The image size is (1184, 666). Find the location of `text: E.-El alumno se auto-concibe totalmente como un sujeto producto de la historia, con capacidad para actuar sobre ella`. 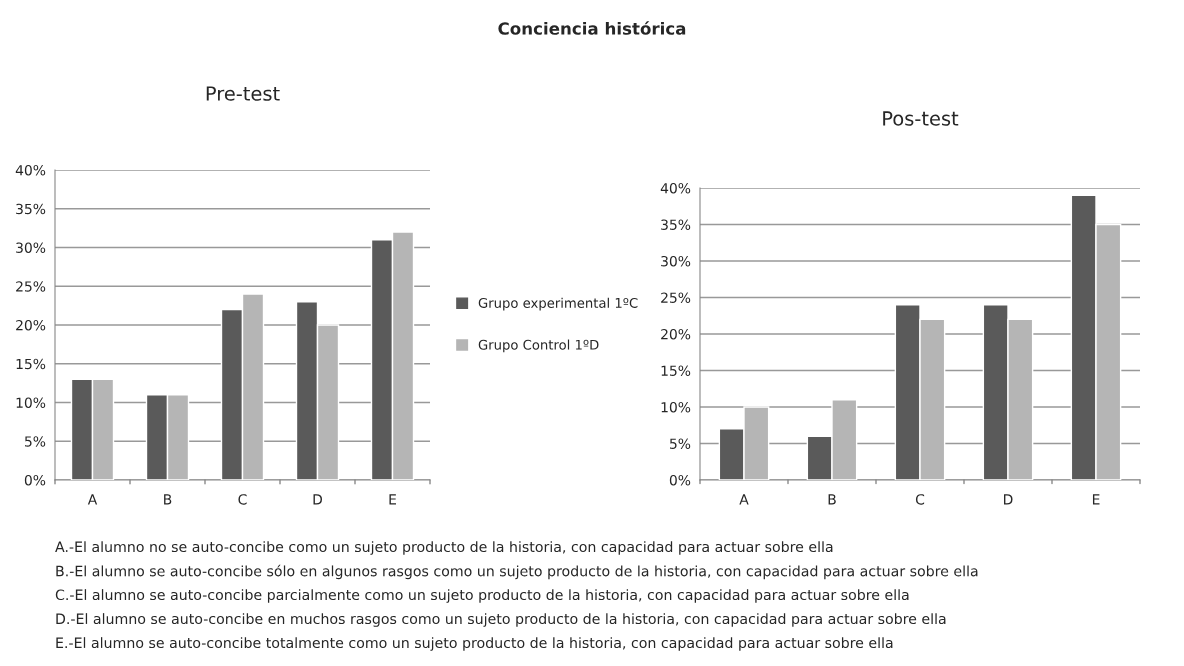

text: E.-El alumno se auto-concibe totalmente como un sujeto producto de la historia, con capacidad para actuar sobre ella is located at coordinates (474, 644).